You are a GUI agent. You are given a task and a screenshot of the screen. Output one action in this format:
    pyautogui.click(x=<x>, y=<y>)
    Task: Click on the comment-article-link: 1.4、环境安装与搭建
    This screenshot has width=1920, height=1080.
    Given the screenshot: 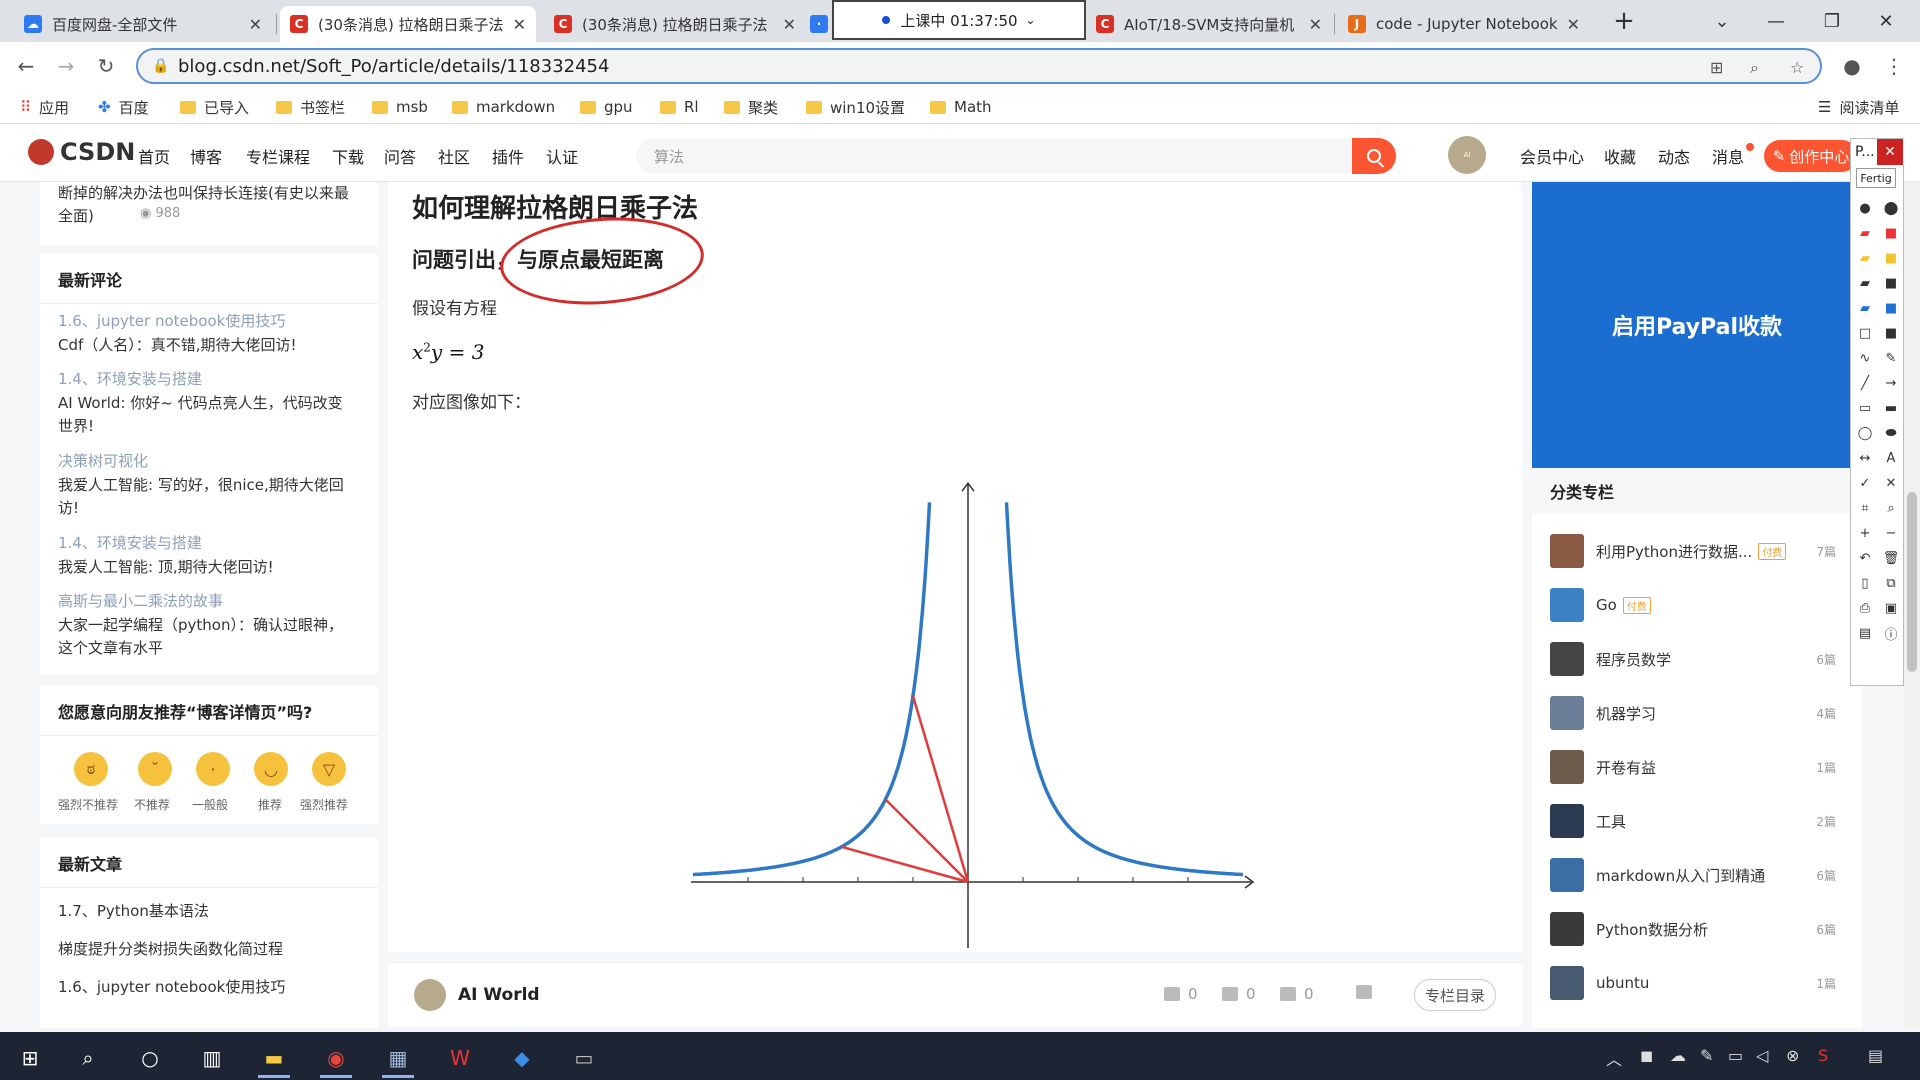 What is the action you would take?
    pyautogui.click(x=130, y=543)
    